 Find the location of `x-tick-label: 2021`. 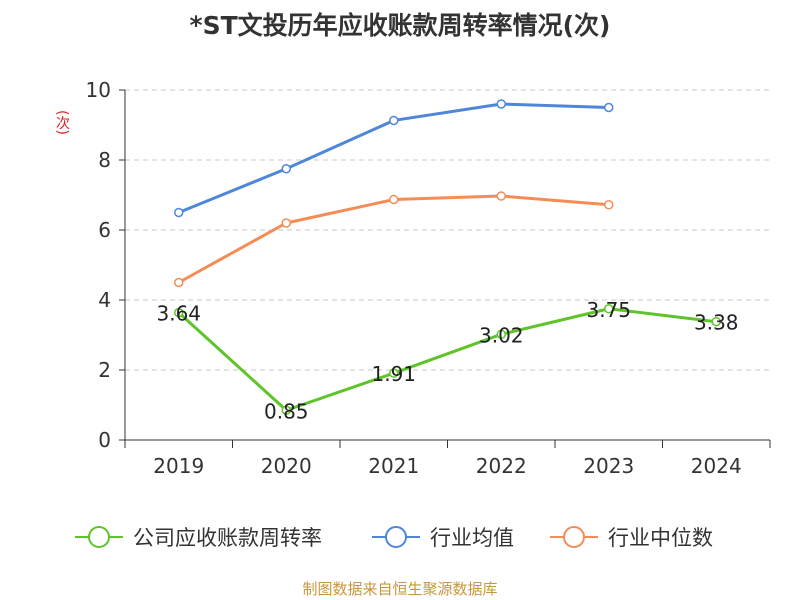

x-tick-label: 2021 is located at coordinates (393, 466).